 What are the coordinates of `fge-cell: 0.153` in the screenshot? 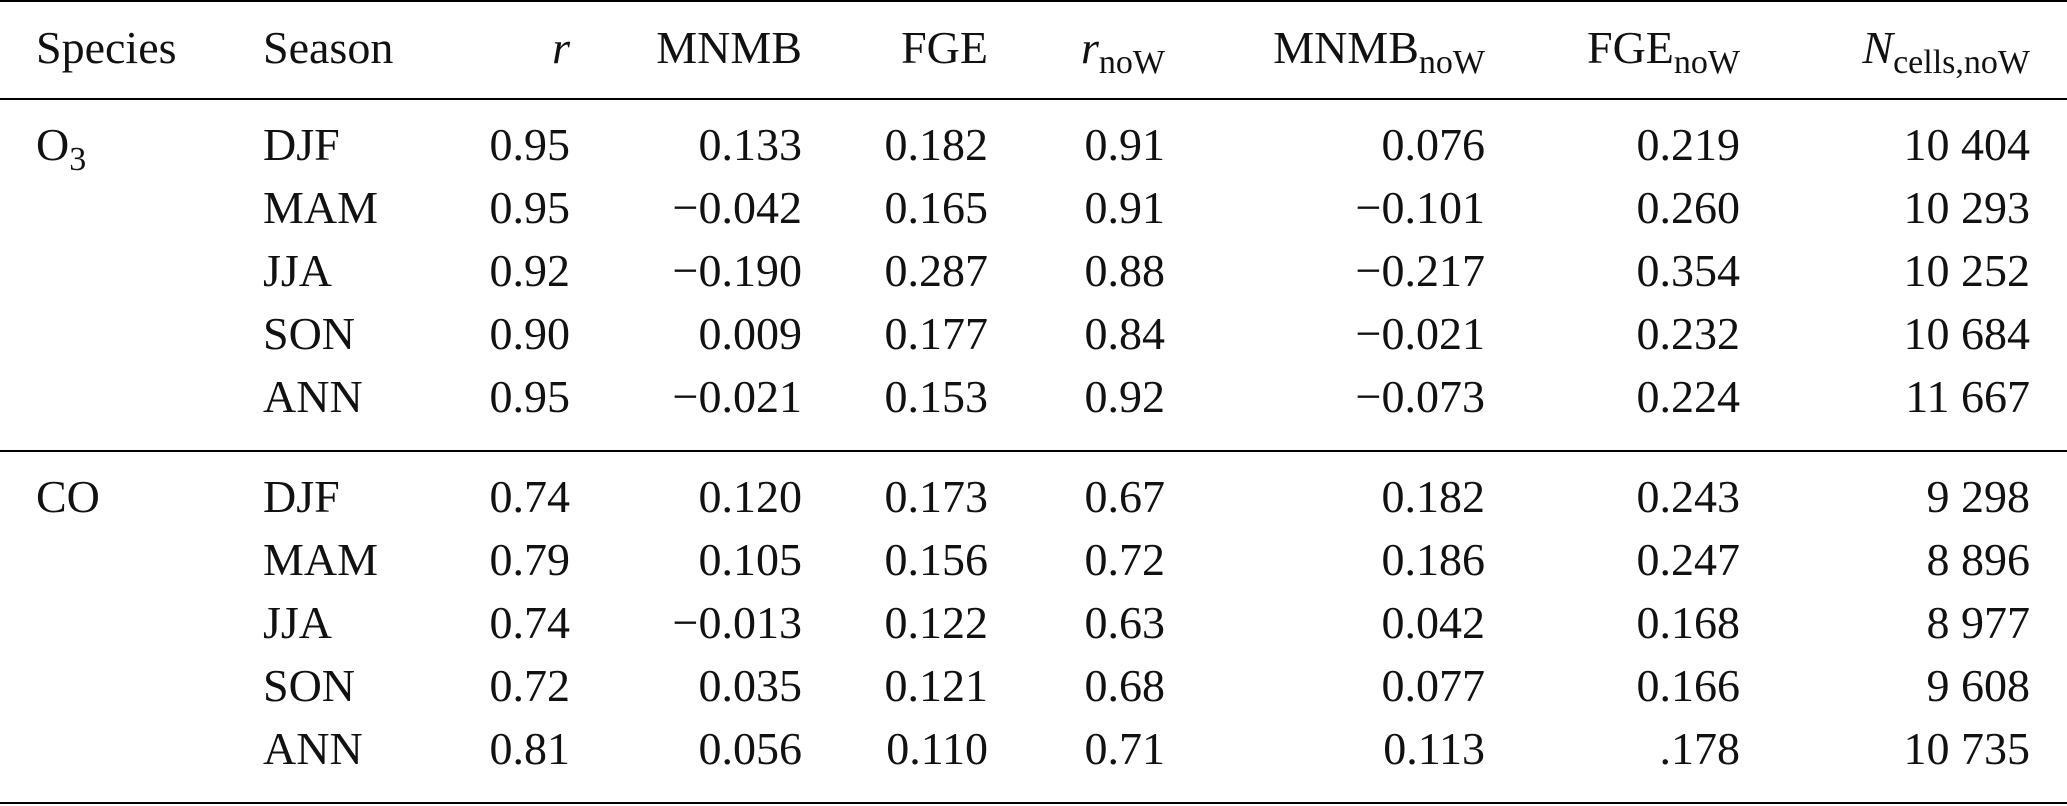 It's located at (936, 396).